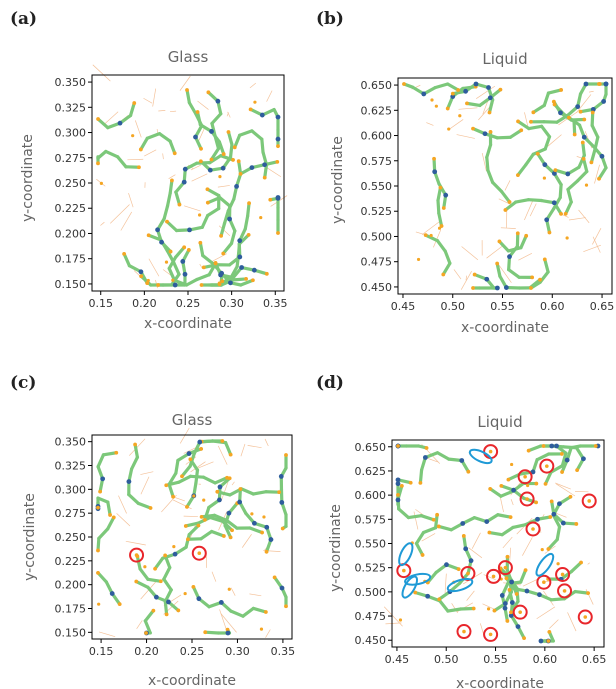 This screenshot has height=689, width=616. I want to click on defect-circle, so click(563, 574).